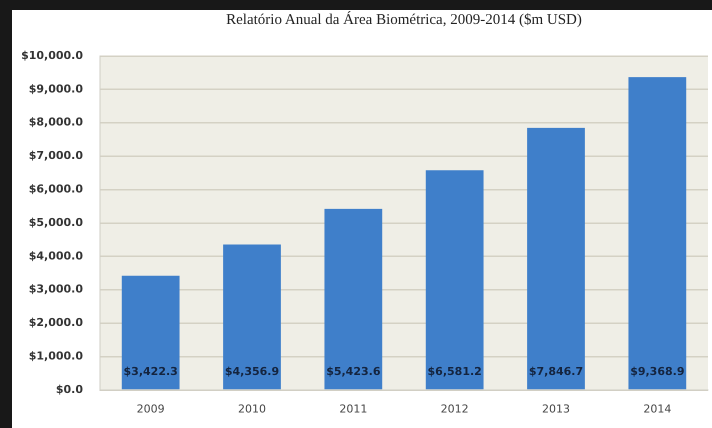  What do you see at coordinates (56, 89) in the screenshot?
I see `y-tick-label: $9,000.0` at bounding box center [56, 89].